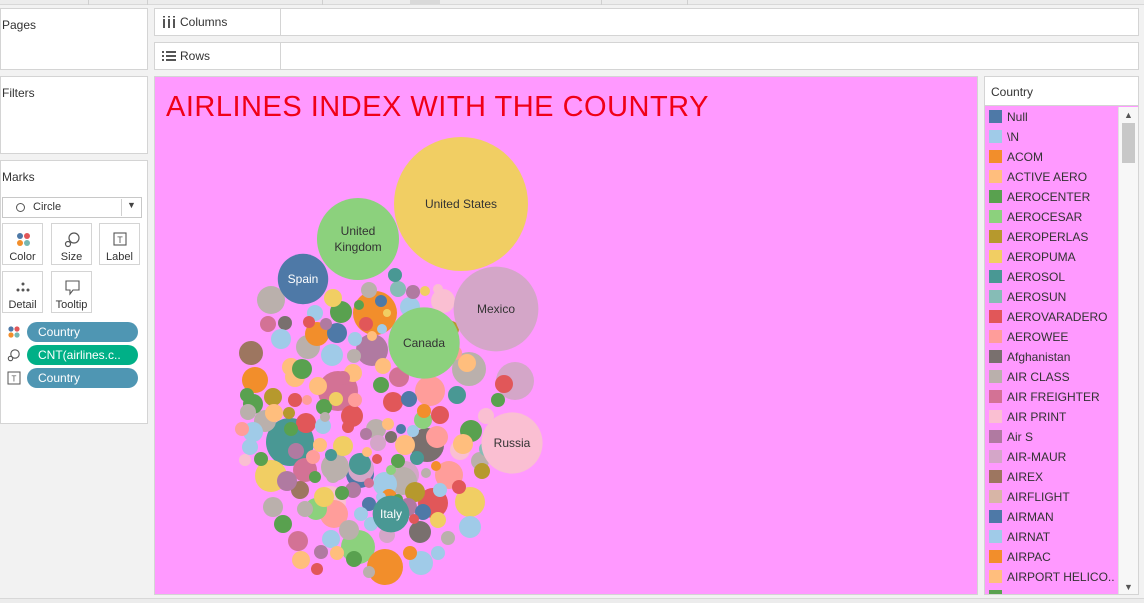 This screenshot has width=1144, height=603. I want to click on legend-item: AEROSUN, so click(1052, 297).